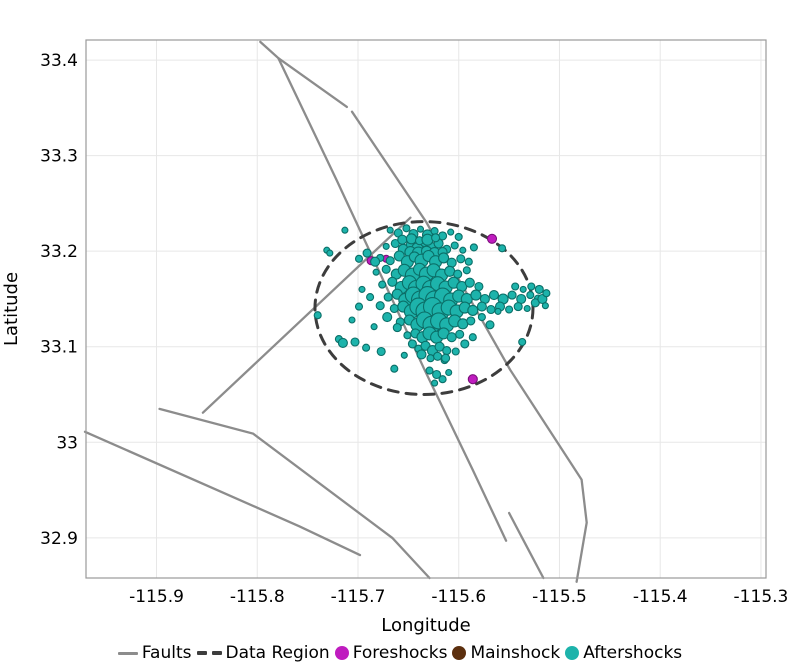 This screenshot has height=669, width=800. Describe the element at coordinates (572, 653) in the screenshot. I see `aftershocks-dot-swatch` at that location.